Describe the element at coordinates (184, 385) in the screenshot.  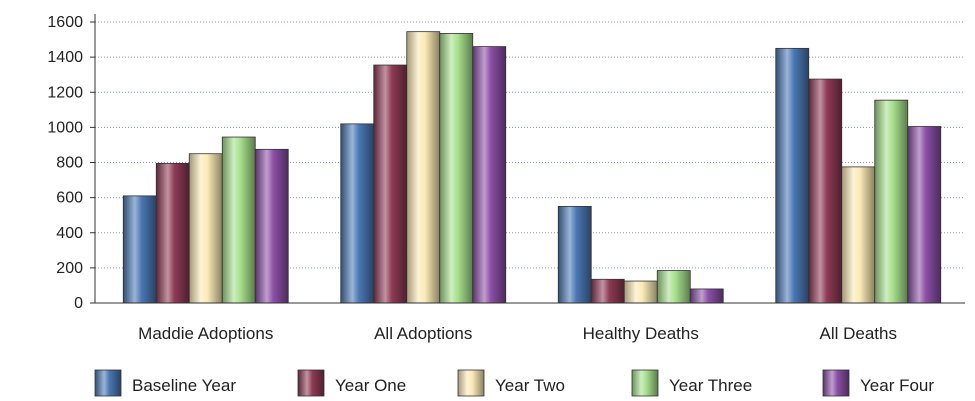
I see `legend-label: Baseline Year` at that location.